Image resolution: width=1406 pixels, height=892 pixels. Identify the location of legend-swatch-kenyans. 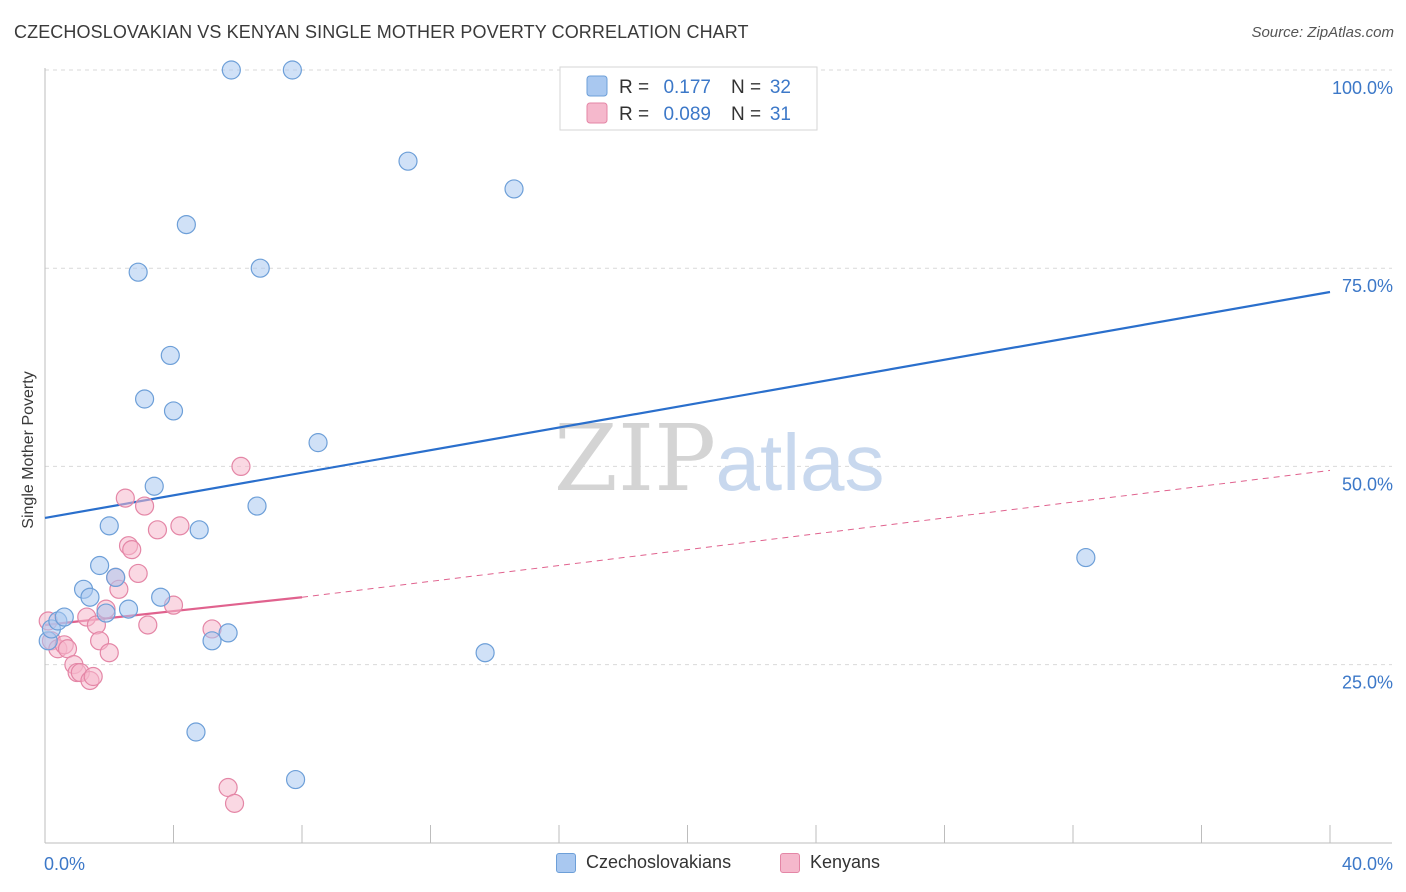
(790, 862).